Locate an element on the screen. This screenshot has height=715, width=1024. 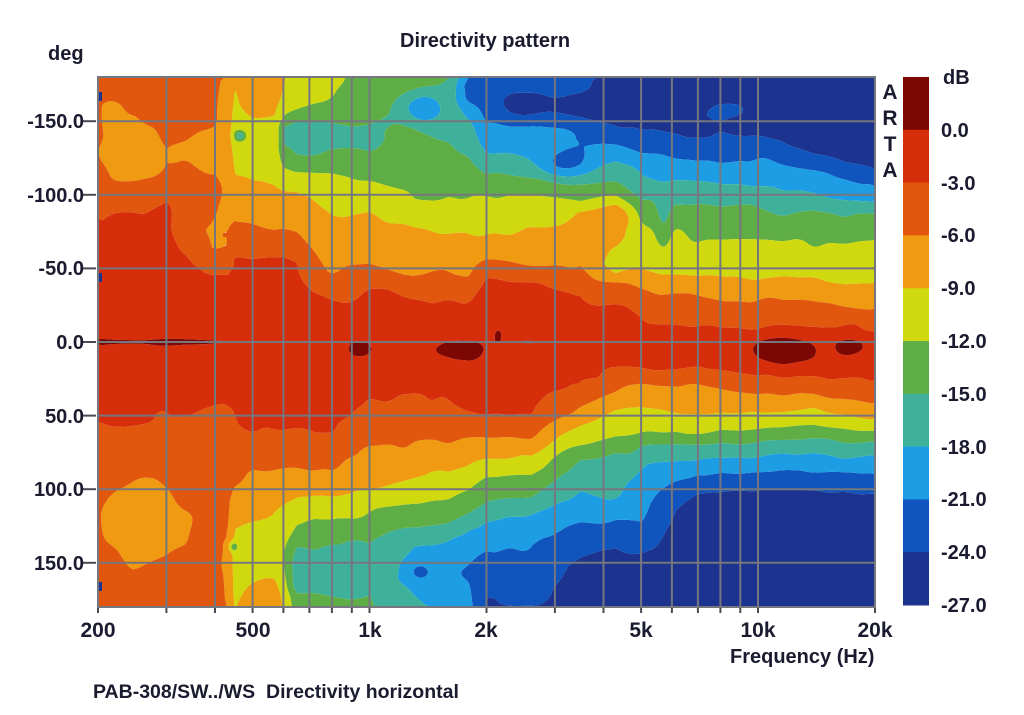
svg-text: T is located at coordinates (890, 144).